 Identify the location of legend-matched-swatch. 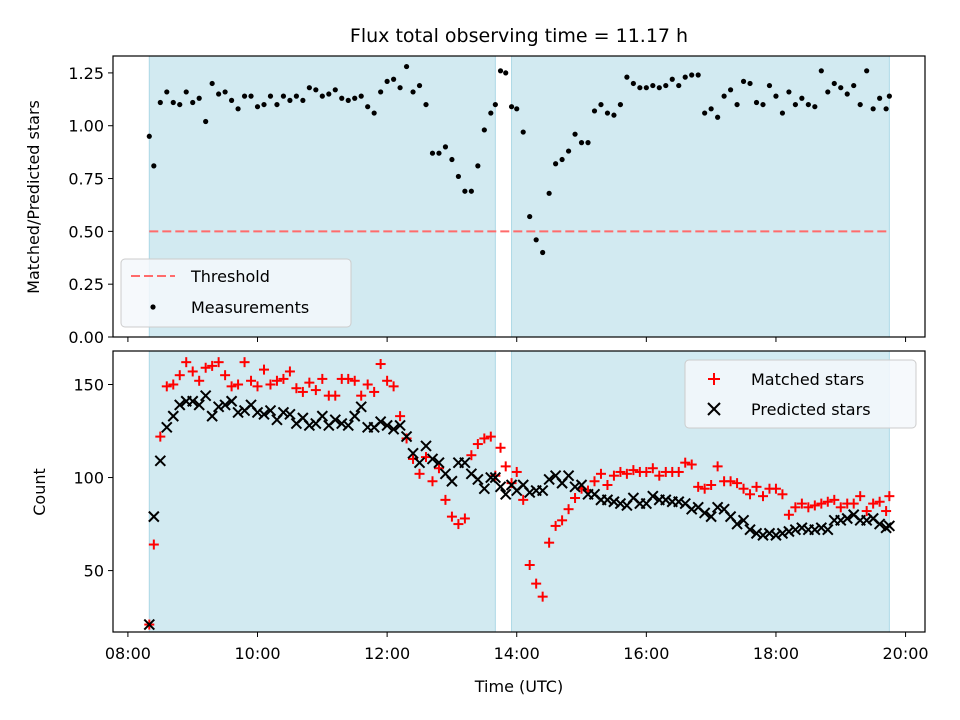
(714, 379).